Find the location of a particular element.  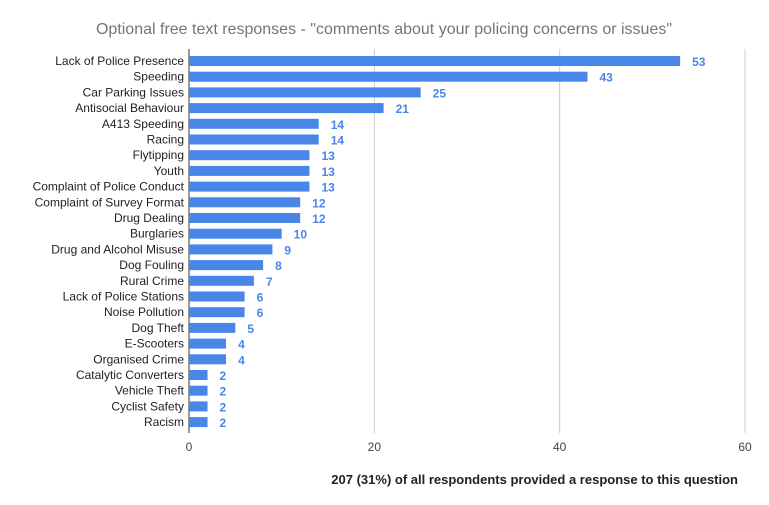

category-label: Vehicle Theft is located at coordinates (150, 391).